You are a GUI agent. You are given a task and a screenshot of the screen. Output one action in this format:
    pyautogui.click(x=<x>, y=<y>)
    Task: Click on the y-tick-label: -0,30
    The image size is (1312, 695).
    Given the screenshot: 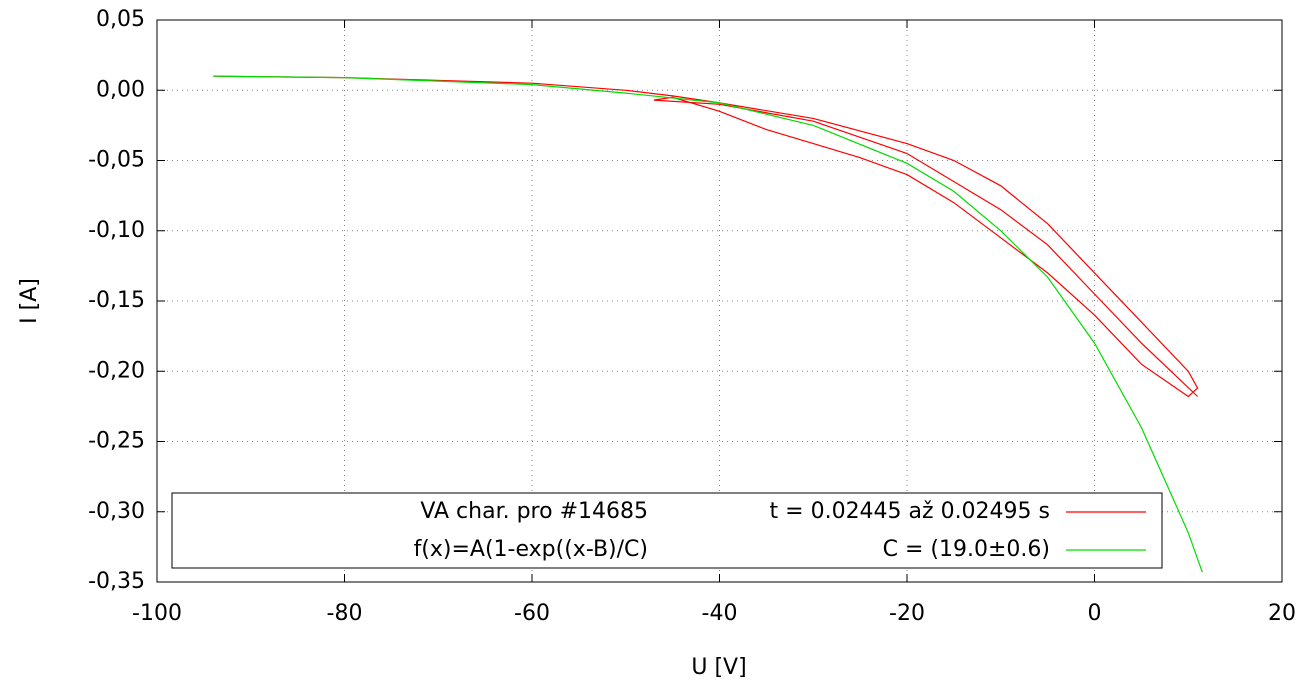 What is the action you would take?
    pyautogui.click(x=116, y=511)
    